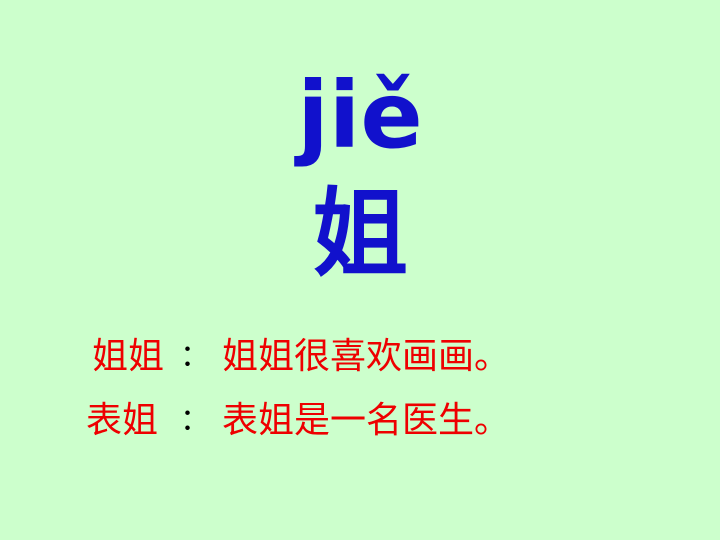  What do you see at coordinates (128, 356) in the screenshot?
I see `example-word: 姐姐` at bounding box center [128, 356].